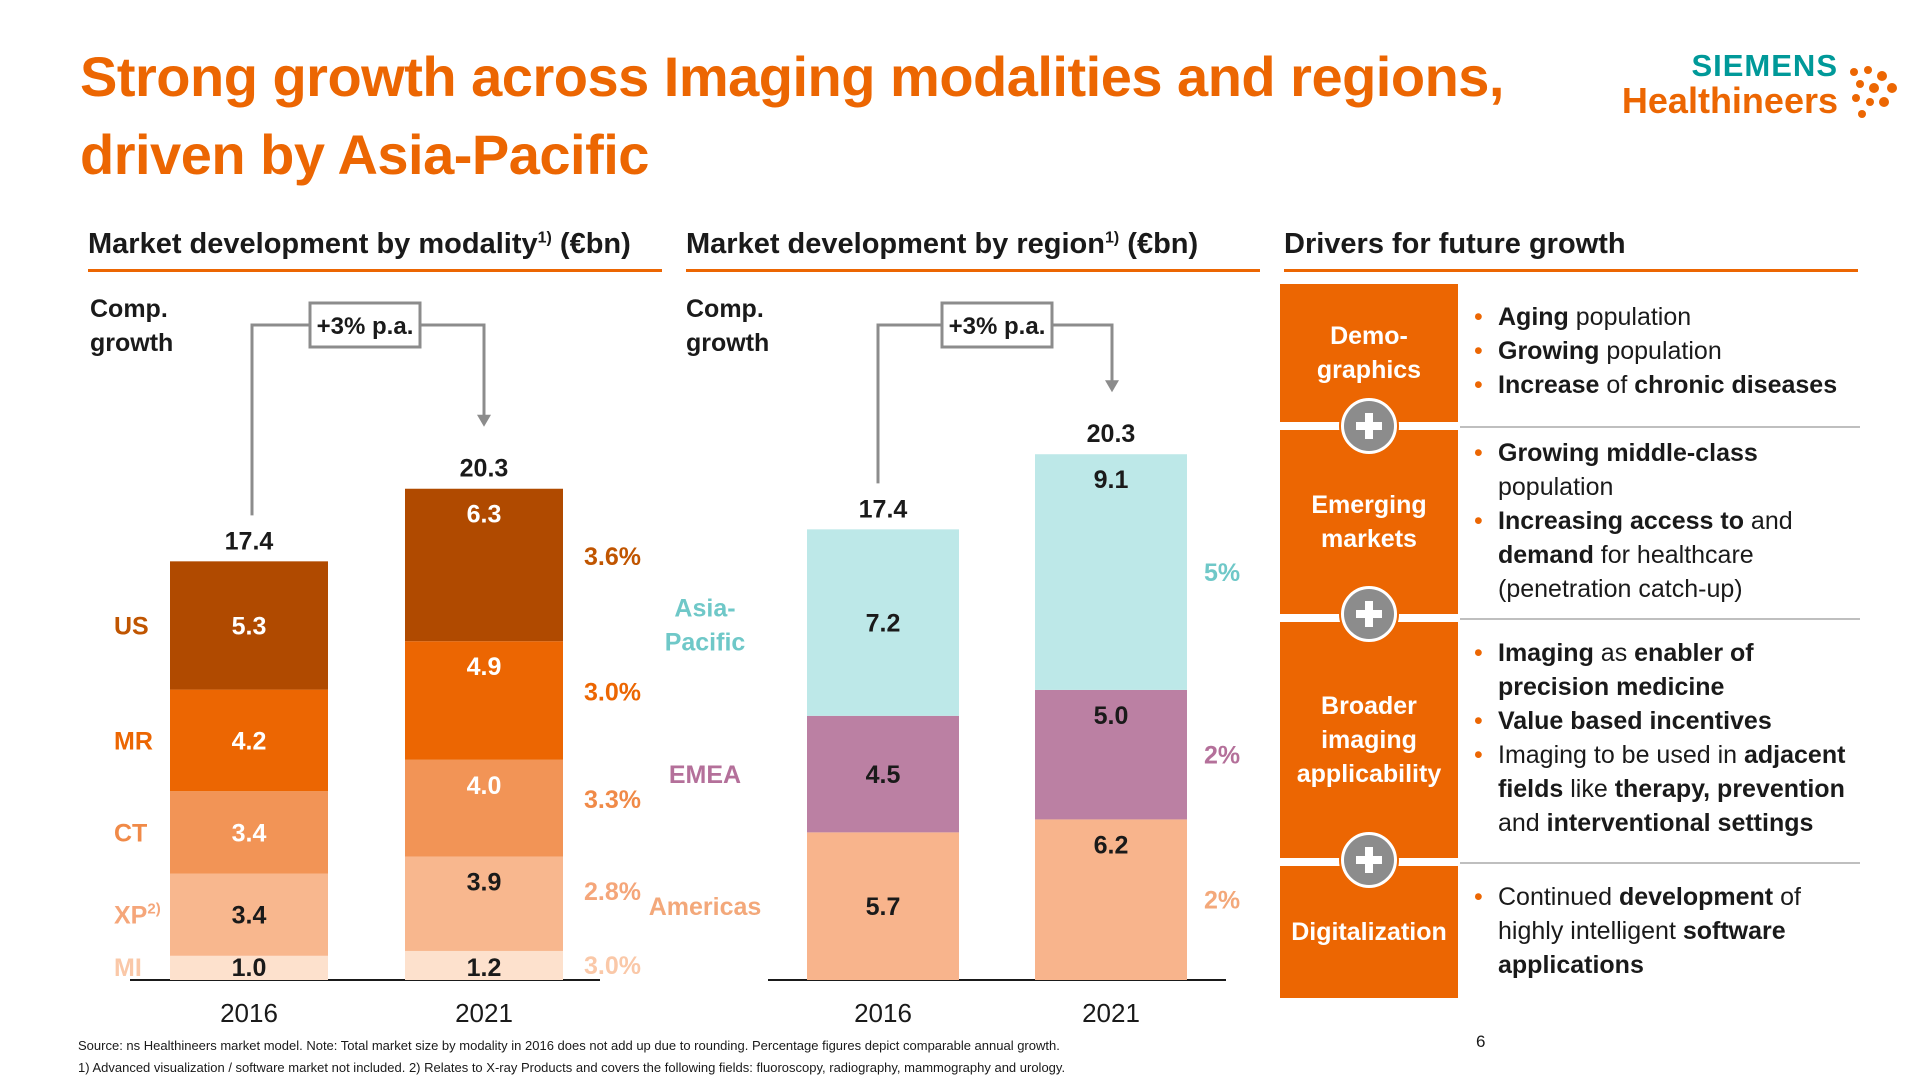  Describe the element at coordinates (484, 420) in the screenshot. I see `modality-cagr-arrow-icon` at that location.